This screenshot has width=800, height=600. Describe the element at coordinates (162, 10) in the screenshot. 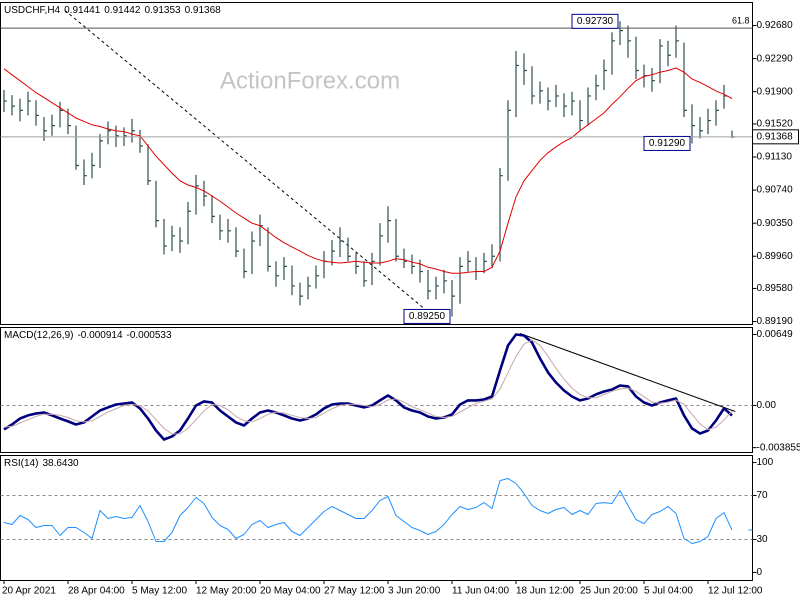

I see `low-value: 0.91353` at that location.